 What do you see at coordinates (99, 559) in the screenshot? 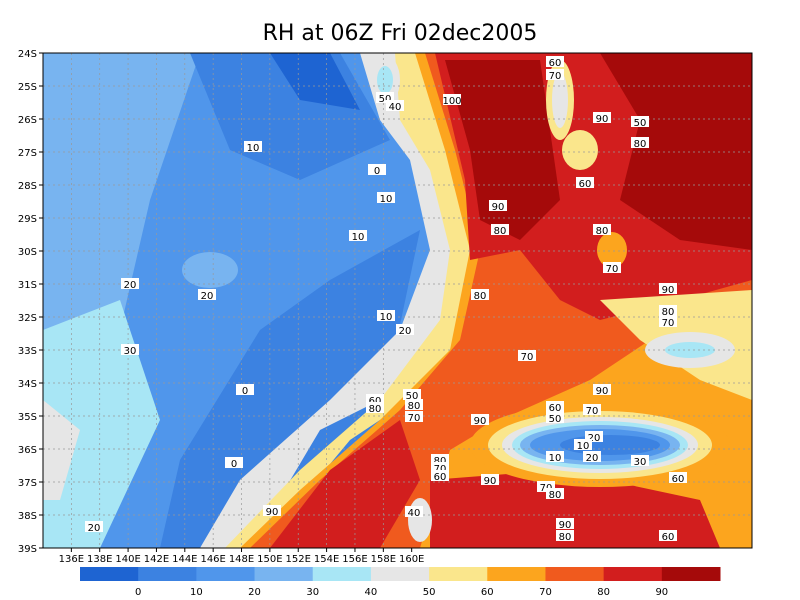
I see `x-tick-label: 138E` at bounding box center [99, 559].